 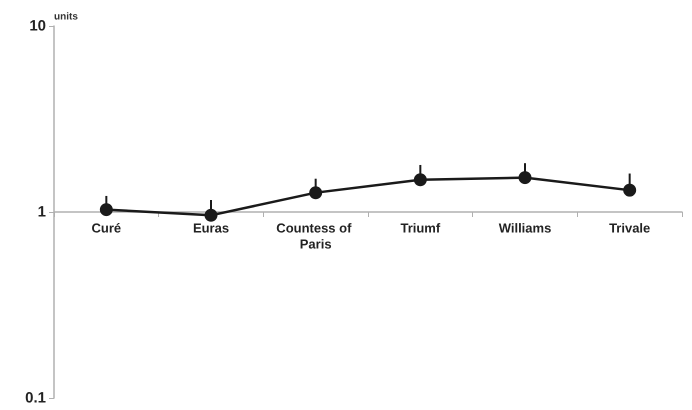 I want to click on y-tick-label: 0.1, so click(x=35, y=398).